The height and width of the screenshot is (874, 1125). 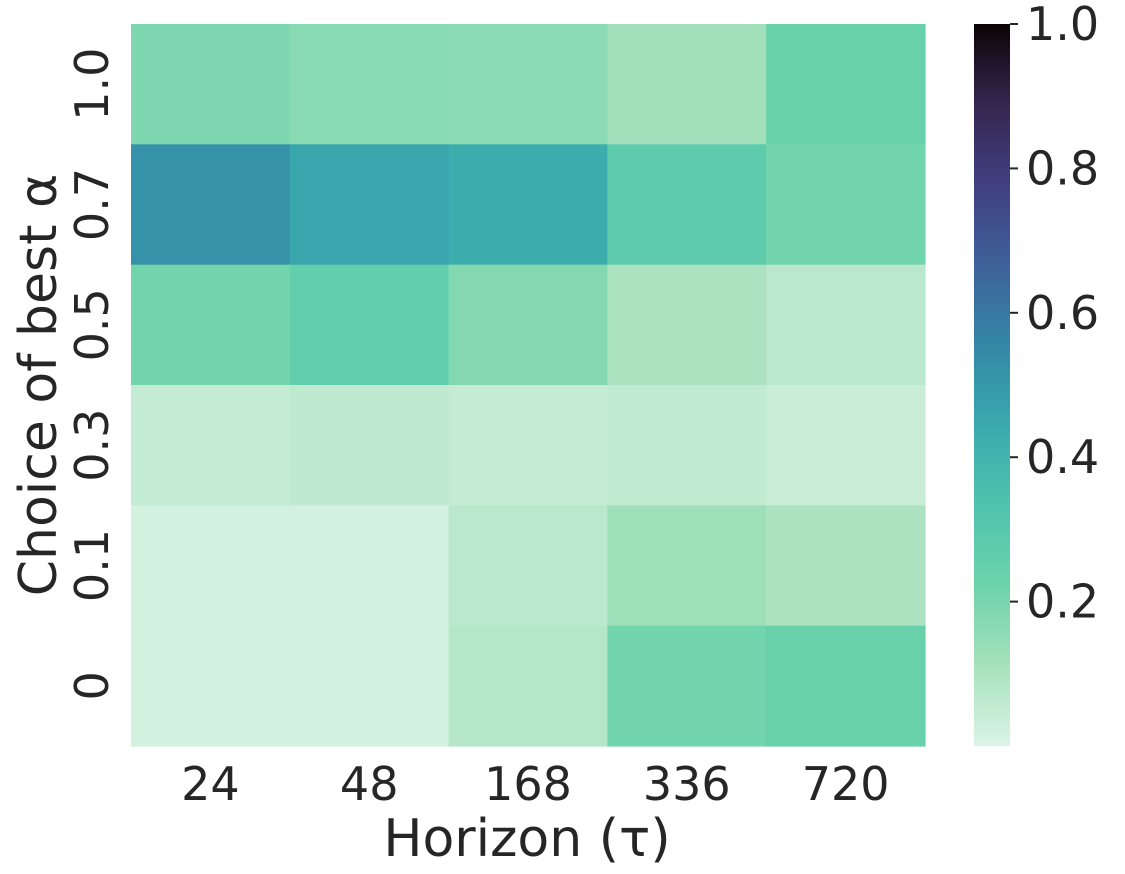 What do you see at coordinates (92, 565) in the screenshot?
I see `y-tick-label: 0.1` at bounding box center [92, 565].